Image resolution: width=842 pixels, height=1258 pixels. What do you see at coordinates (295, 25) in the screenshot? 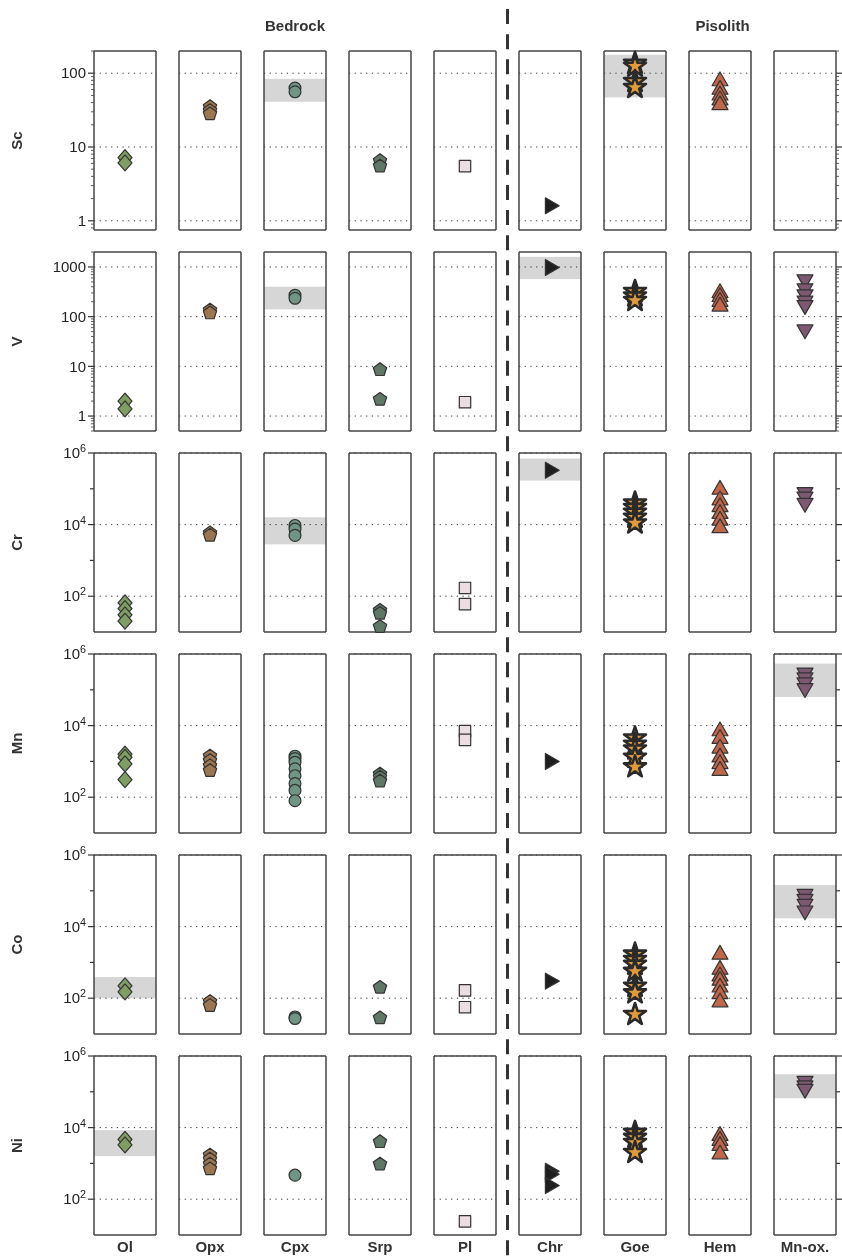
I see `text: Bedrock` at bounding box center [295, 25].